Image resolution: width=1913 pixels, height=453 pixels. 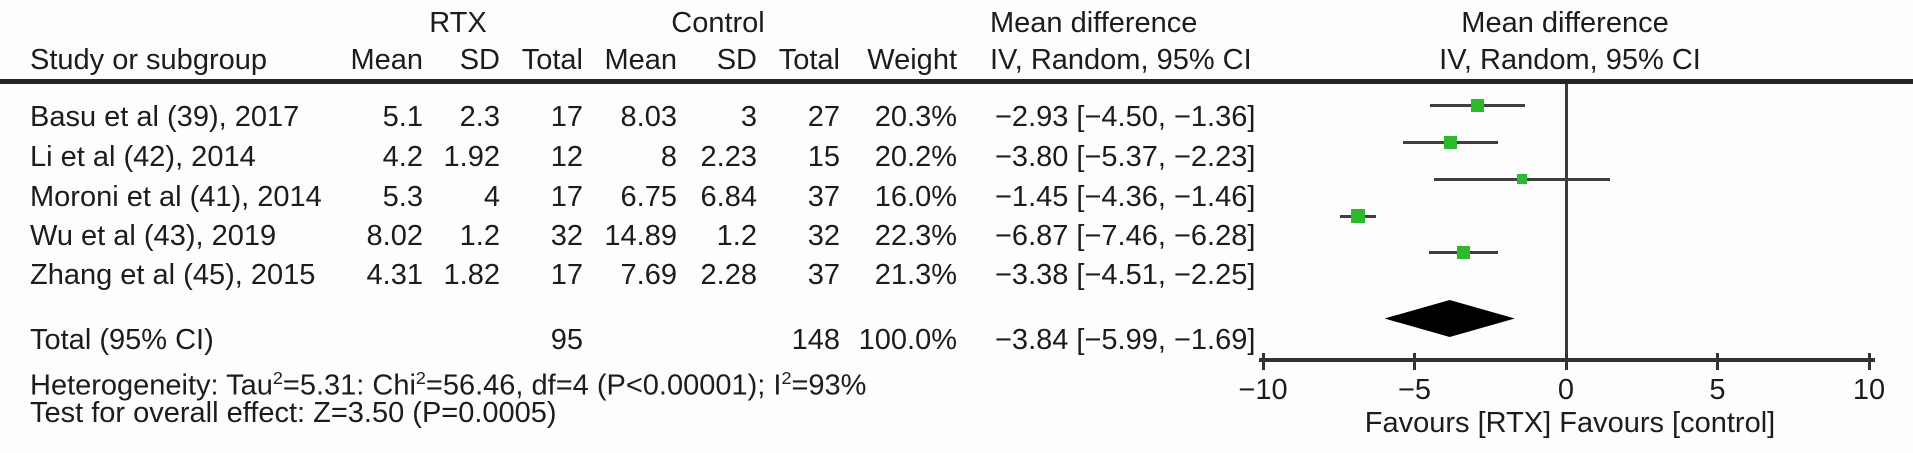 I want to click on total-rtx-n: 95, so click(x=566, y=340).